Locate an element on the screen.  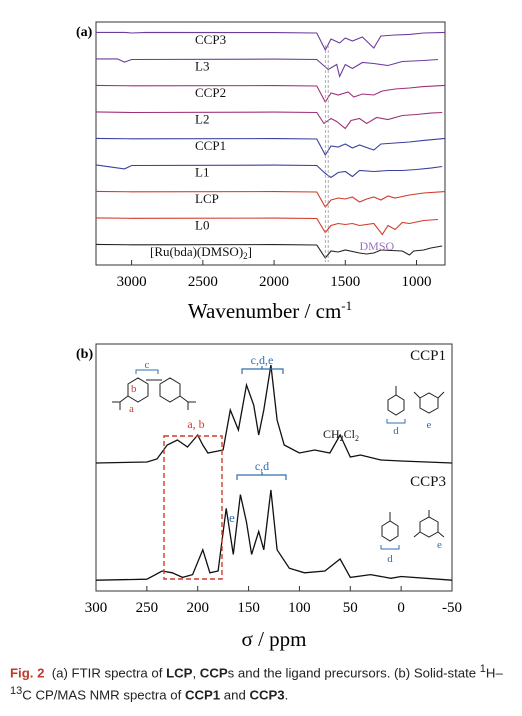
caption-fig-label: Fig. 2 is located at coordinates (27, 673).